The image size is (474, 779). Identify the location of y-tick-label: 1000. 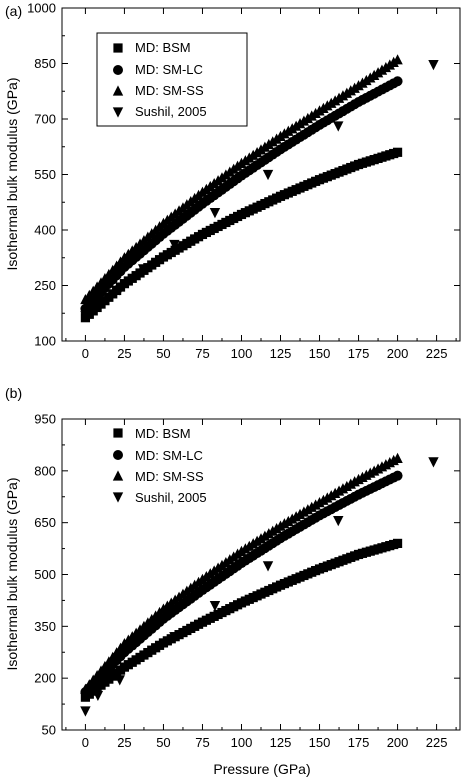
(41, 8).